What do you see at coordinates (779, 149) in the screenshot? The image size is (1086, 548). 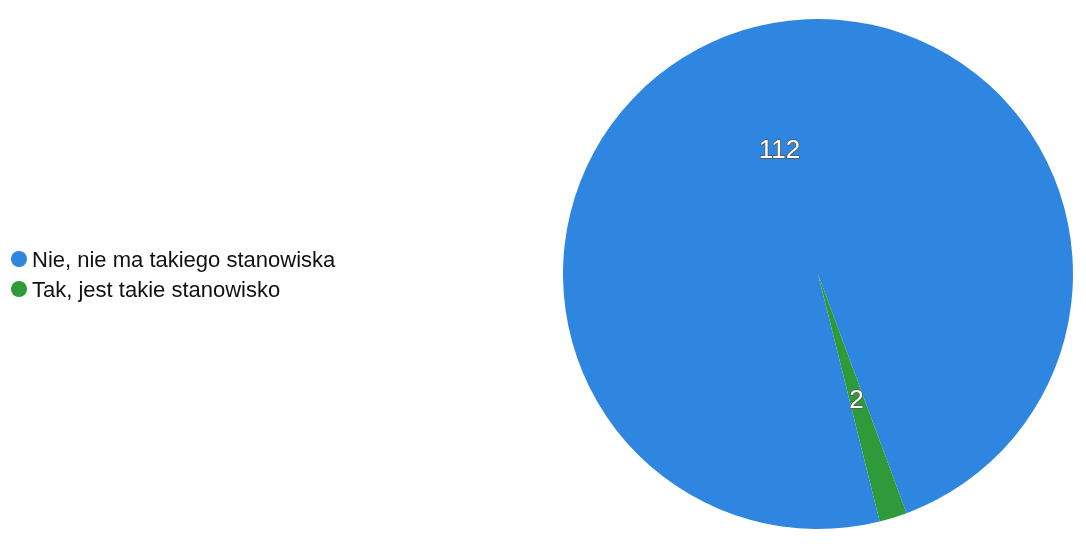 I see `data-label: 112` at bounding box center [779, 149].